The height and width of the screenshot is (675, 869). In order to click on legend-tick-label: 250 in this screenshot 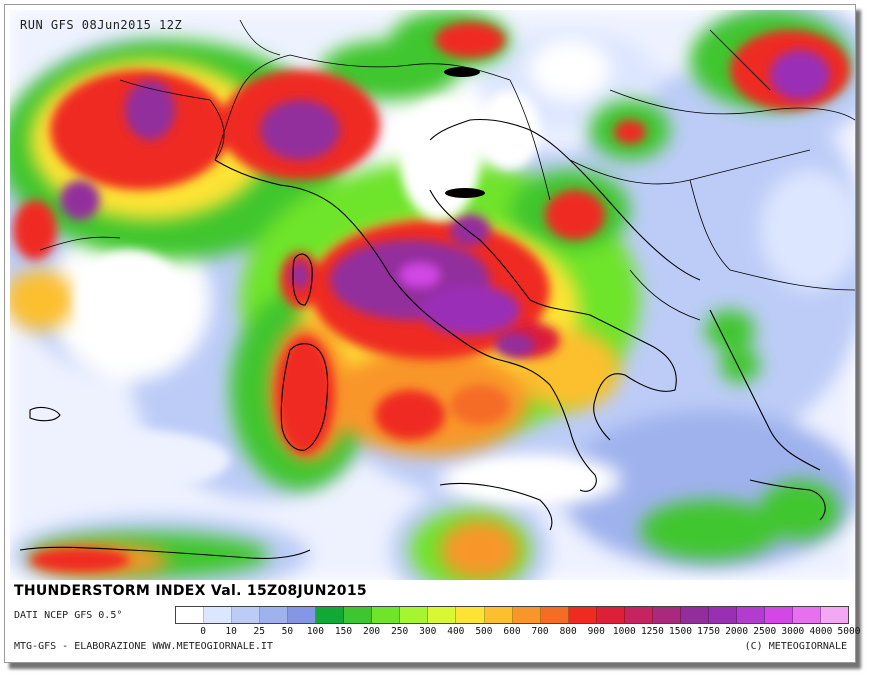, I will do `click(400, 631)`.